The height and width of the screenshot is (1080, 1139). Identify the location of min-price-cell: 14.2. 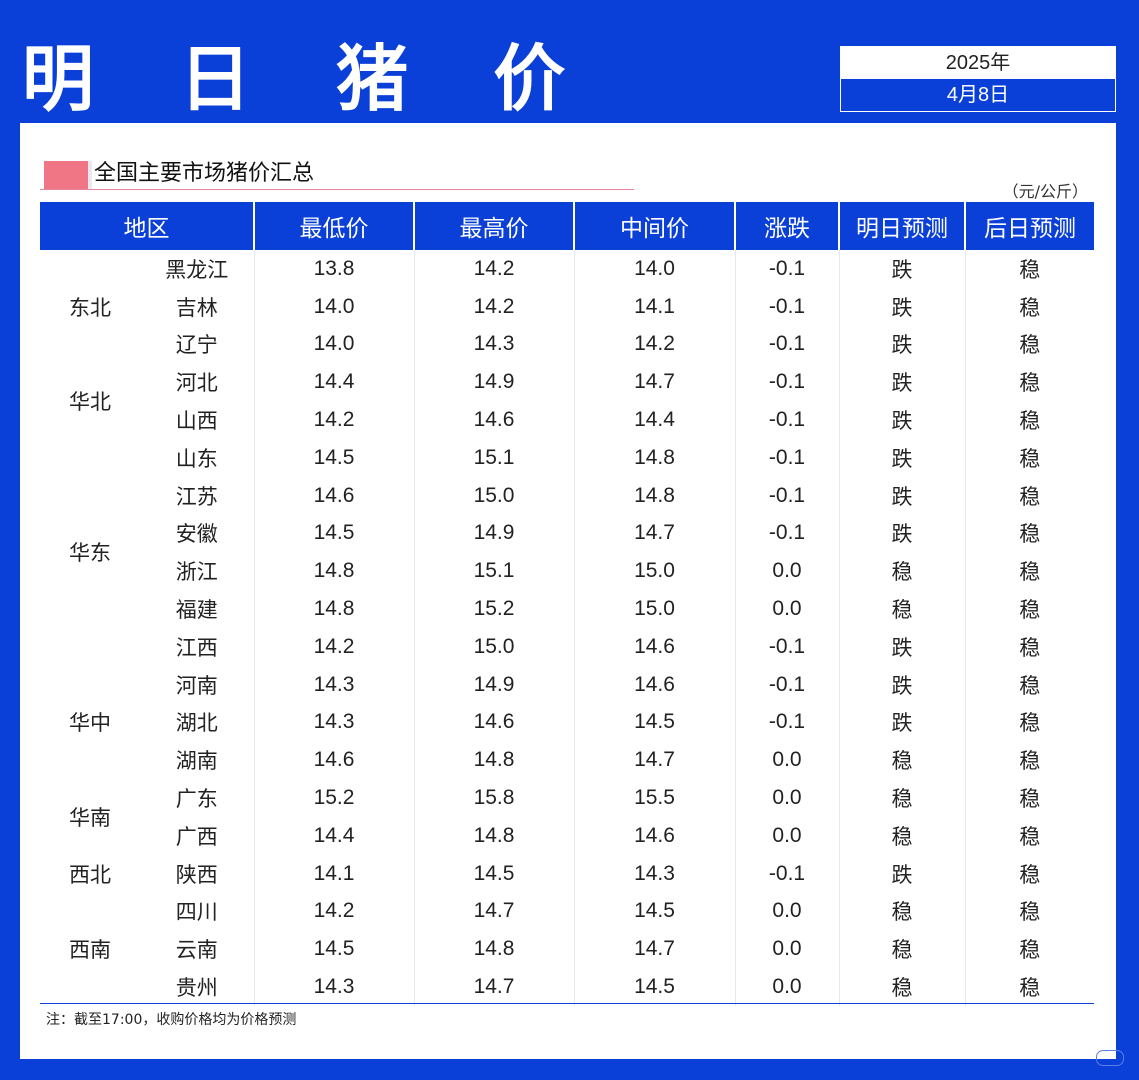
(333, 646).